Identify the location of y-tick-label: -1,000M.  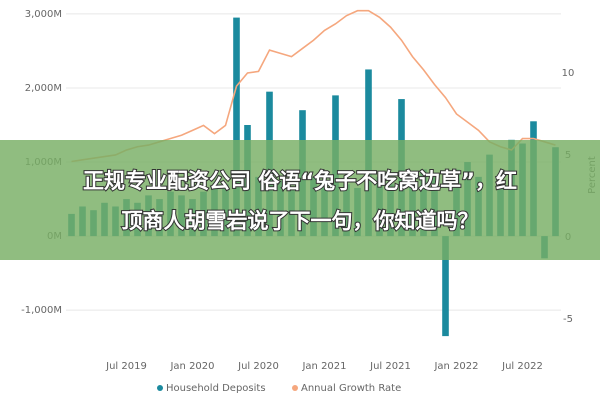
(41, 310).